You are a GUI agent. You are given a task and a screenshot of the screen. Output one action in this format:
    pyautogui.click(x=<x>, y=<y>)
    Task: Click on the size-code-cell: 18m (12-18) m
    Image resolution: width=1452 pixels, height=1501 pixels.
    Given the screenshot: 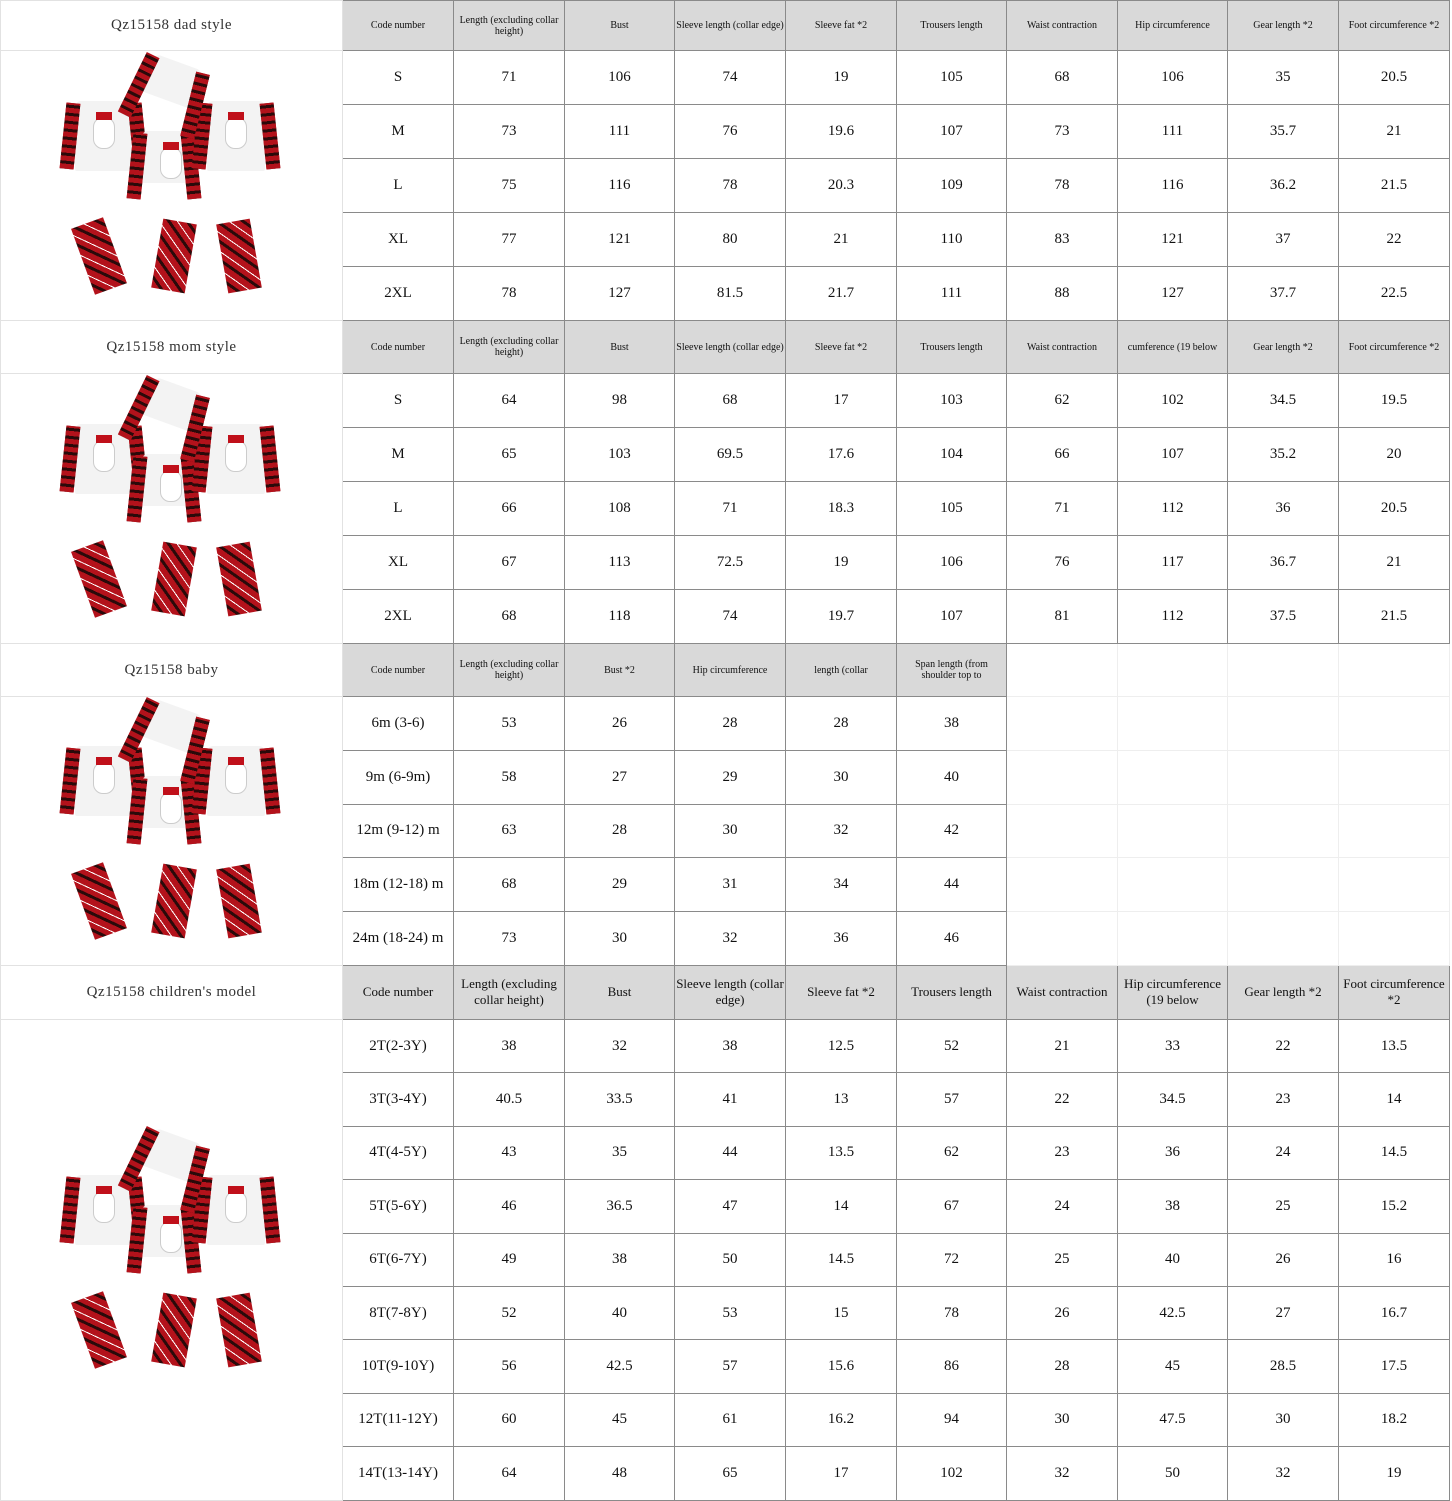 What is the action you would take?
    pyautogui.click(x=398, y=885)
    